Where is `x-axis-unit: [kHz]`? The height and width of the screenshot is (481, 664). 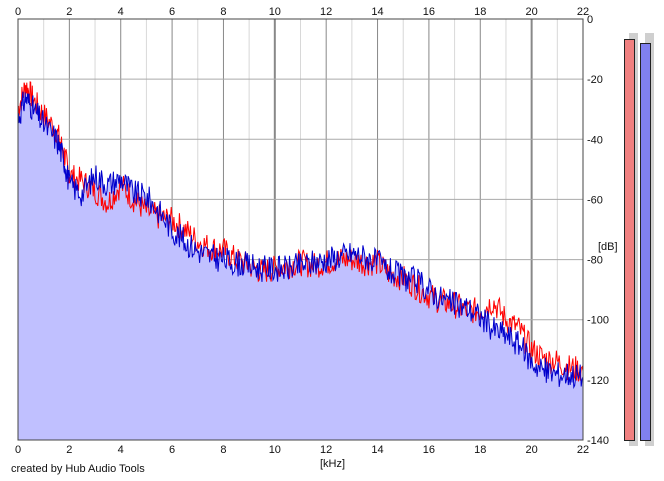 x-axis-unit: [kHz] is located at coordinates (333, 464).